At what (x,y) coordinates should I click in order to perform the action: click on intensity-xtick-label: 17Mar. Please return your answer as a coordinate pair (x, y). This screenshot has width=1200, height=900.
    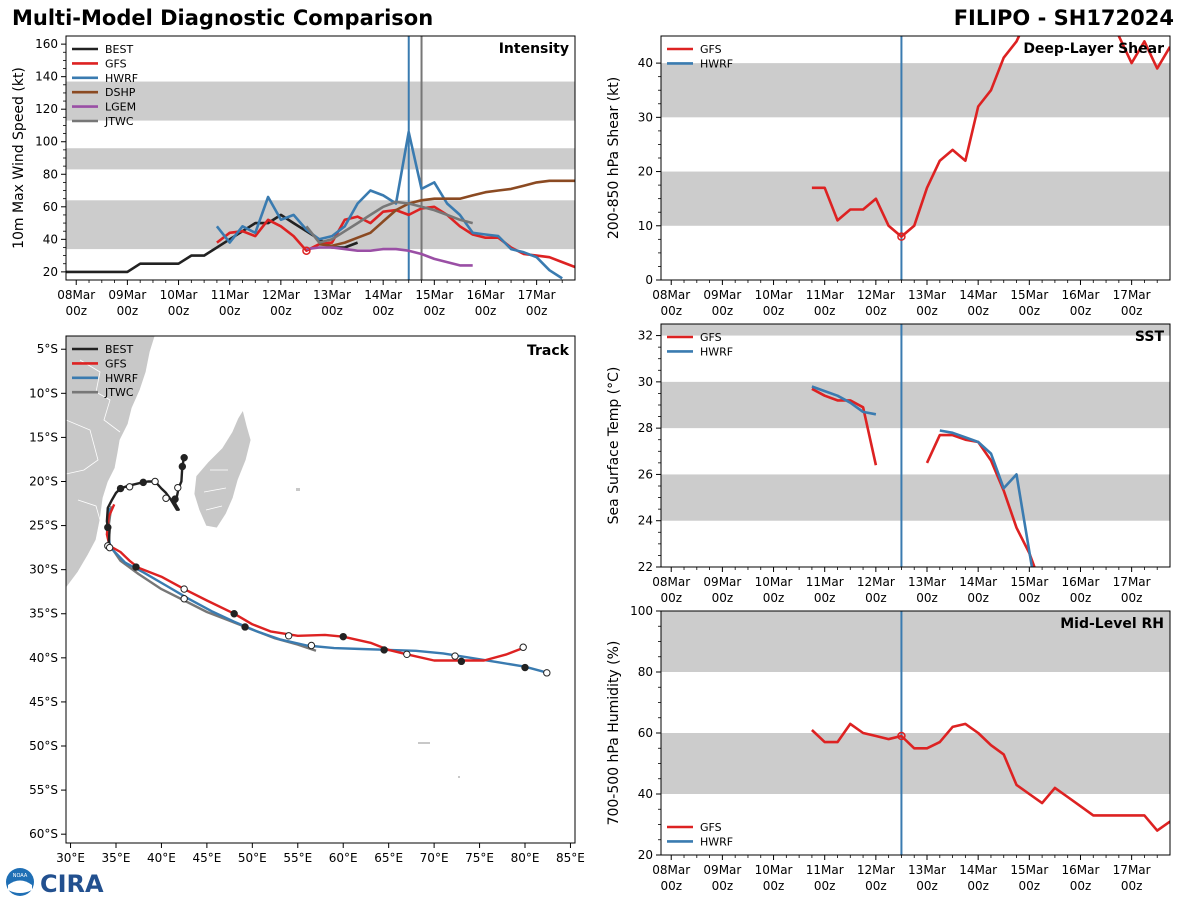
    Looking at the image, I should click on (537, 295).